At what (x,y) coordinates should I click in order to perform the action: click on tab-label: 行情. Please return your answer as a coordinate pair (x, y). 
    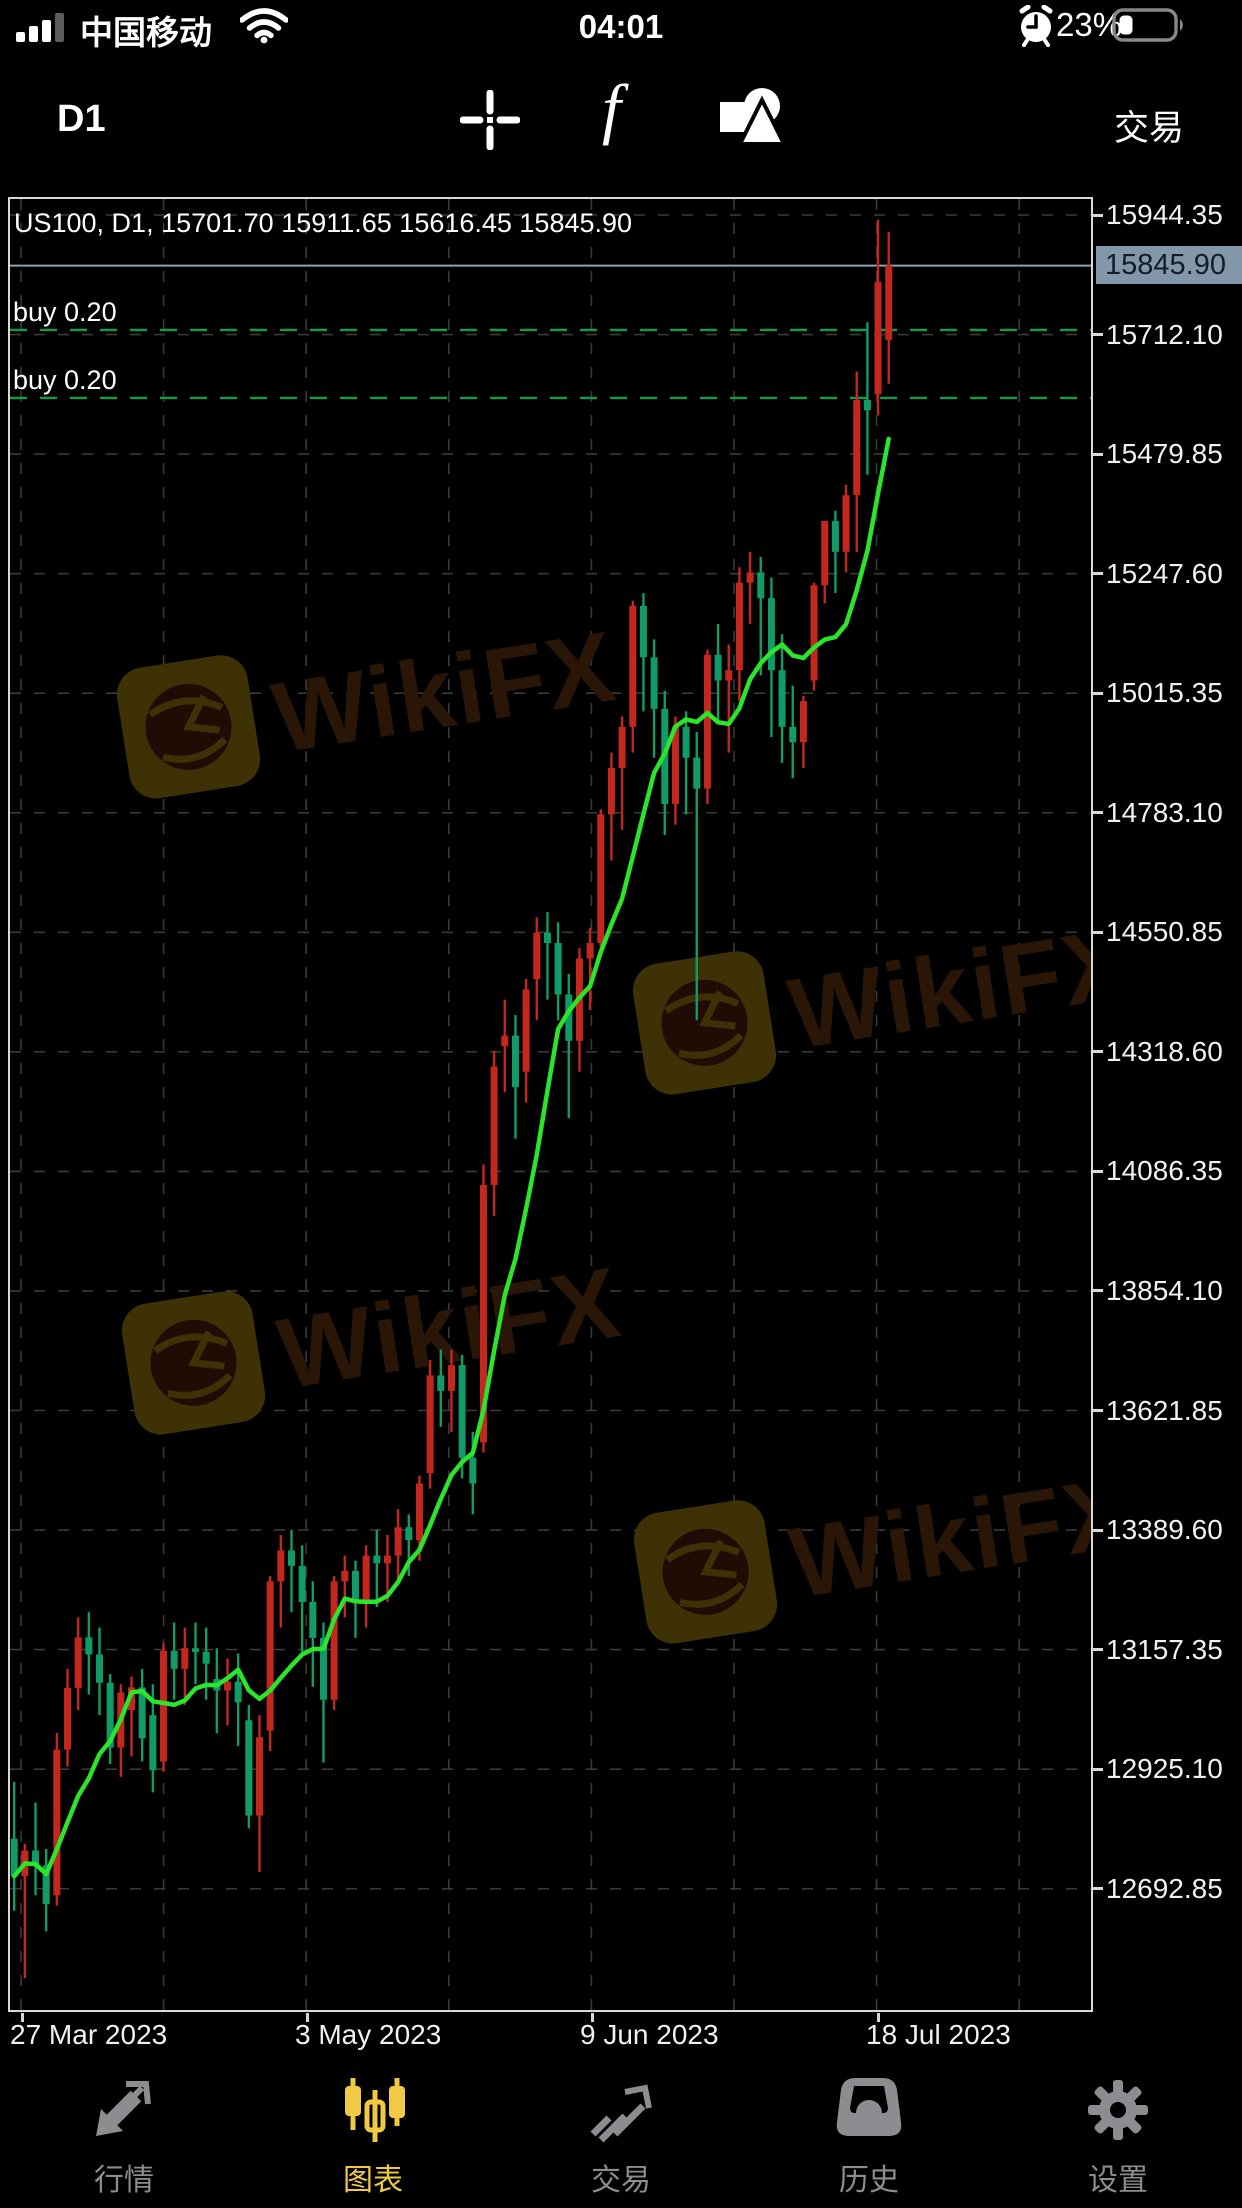
    Looking at the image, I should click on (124, 2180).